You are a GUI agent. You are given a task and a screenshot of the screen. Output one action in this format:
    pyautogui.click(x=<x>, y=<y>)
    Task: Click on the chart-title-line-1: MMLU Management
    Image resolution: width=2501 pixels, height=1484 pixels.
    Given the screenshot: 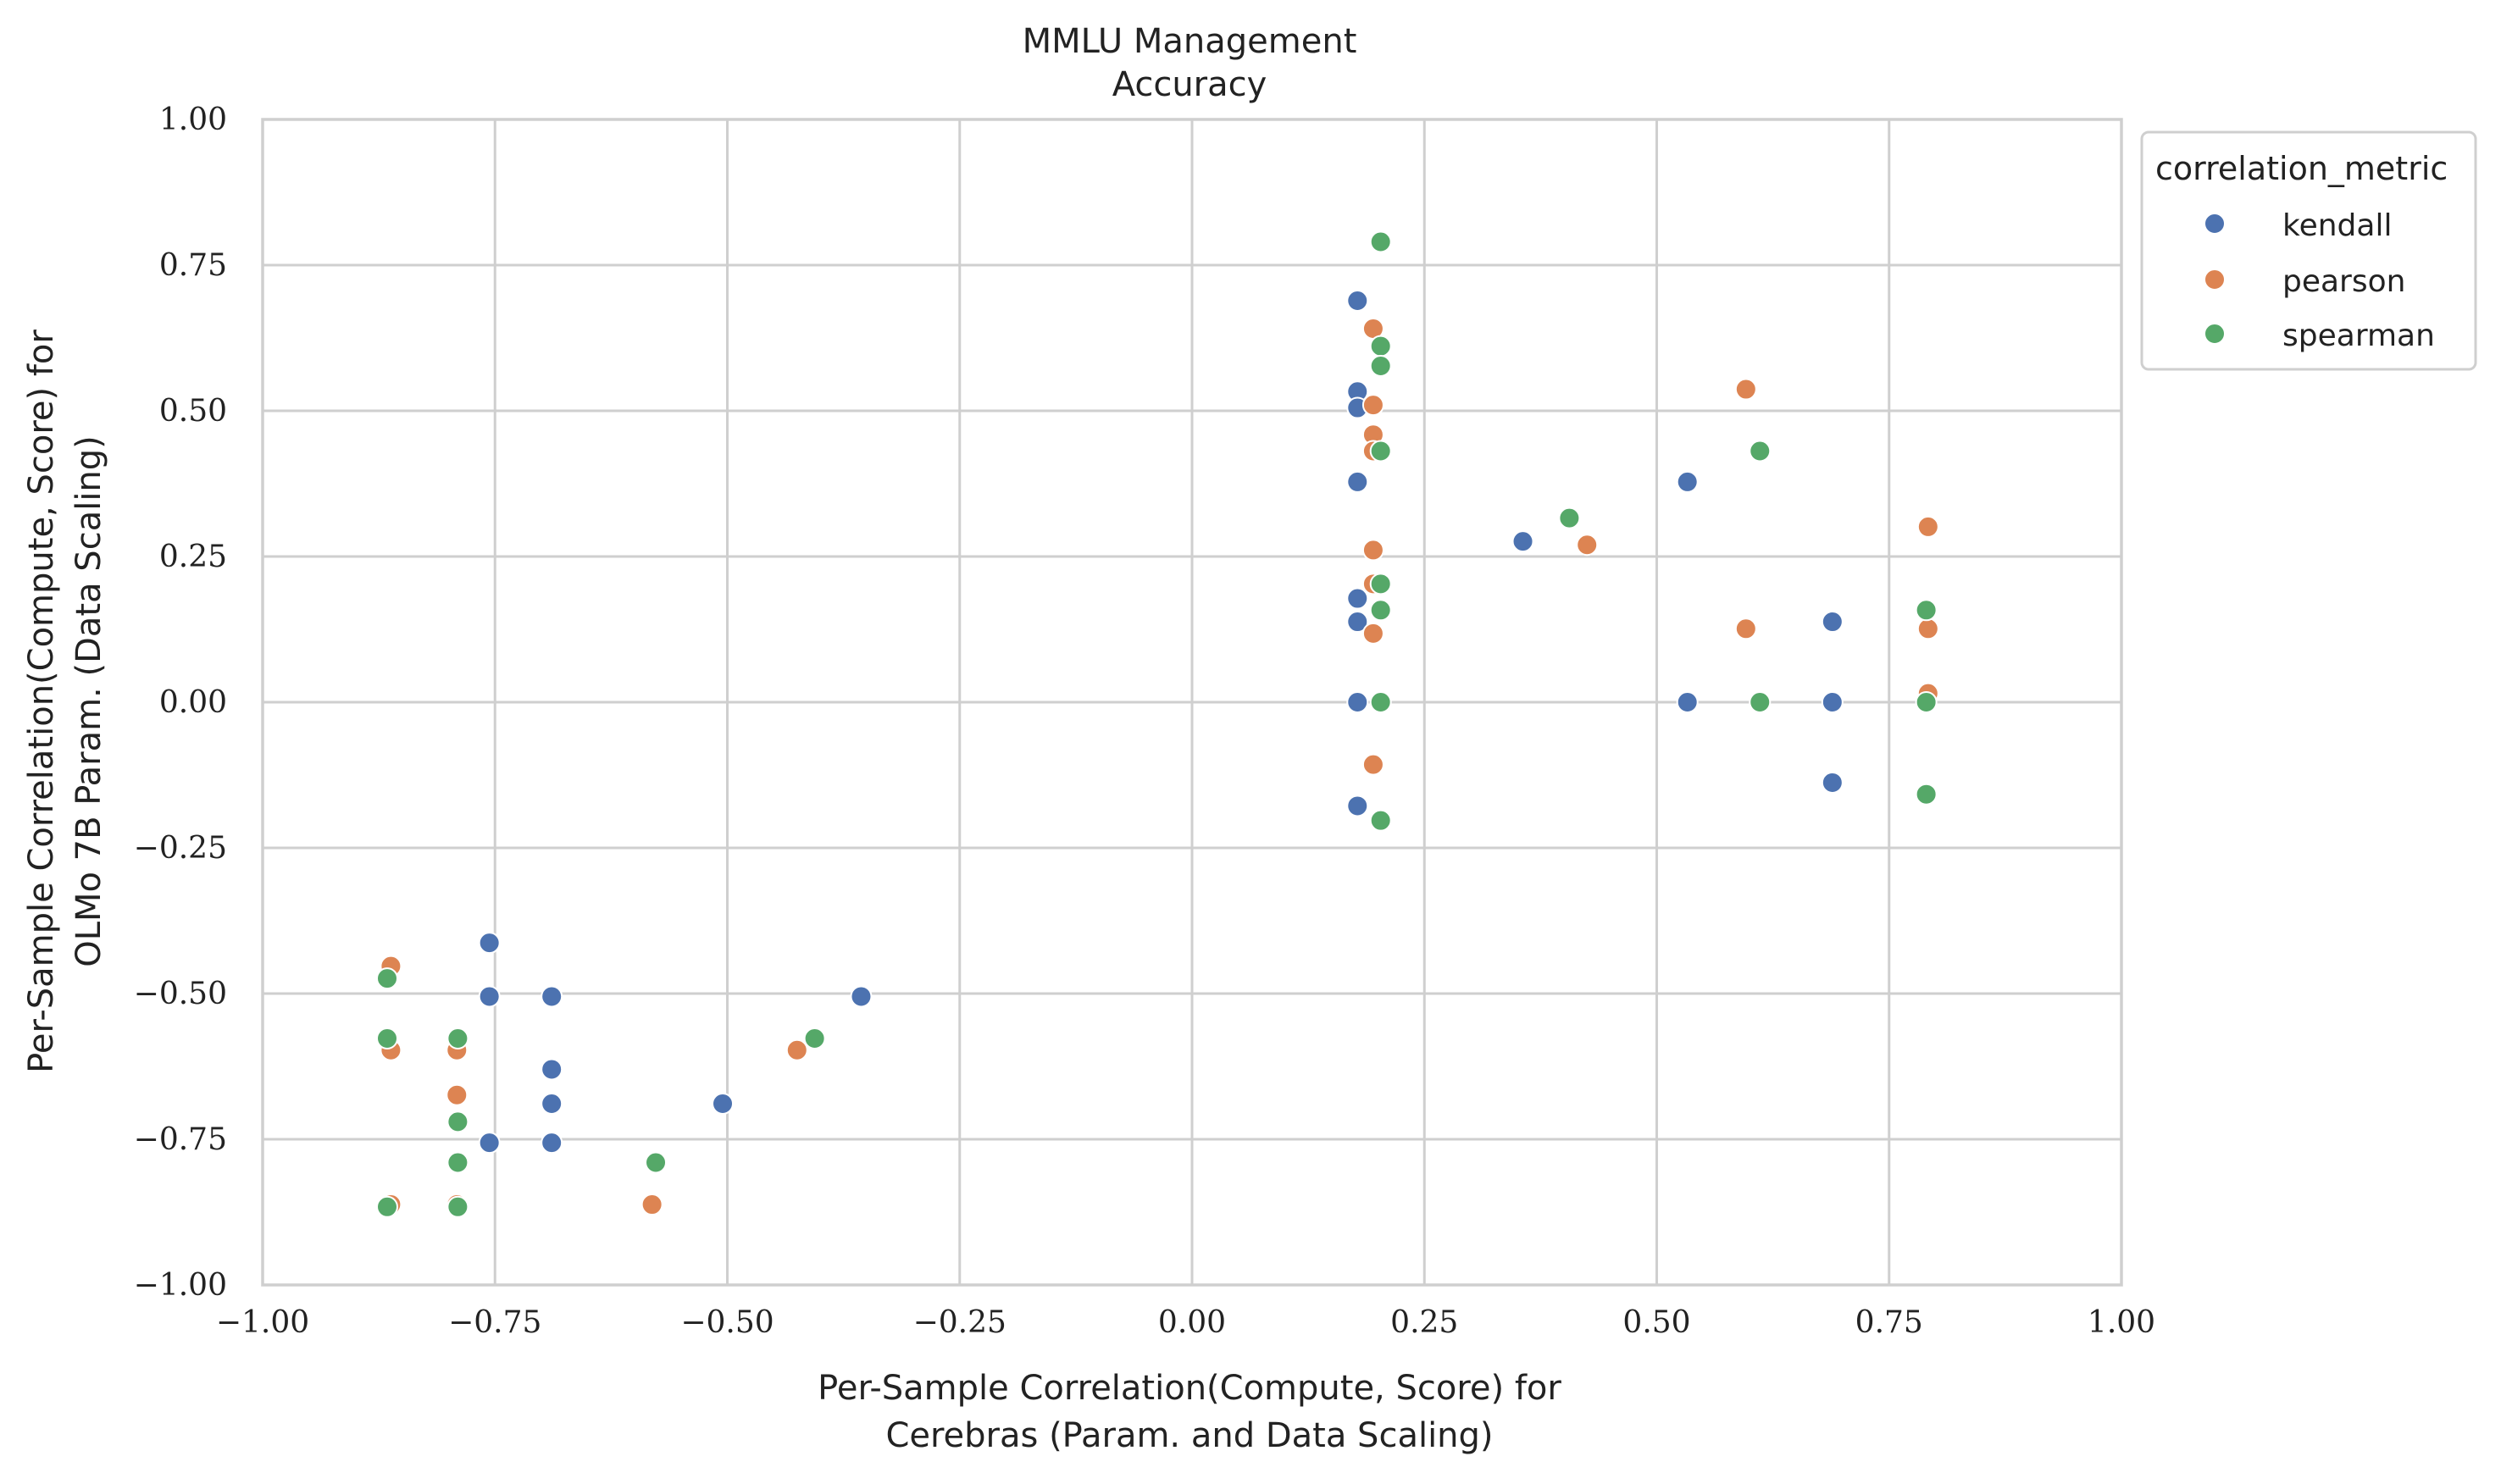 What is the action you would take?
    pyautogui.click(x=1190, y=41)
    